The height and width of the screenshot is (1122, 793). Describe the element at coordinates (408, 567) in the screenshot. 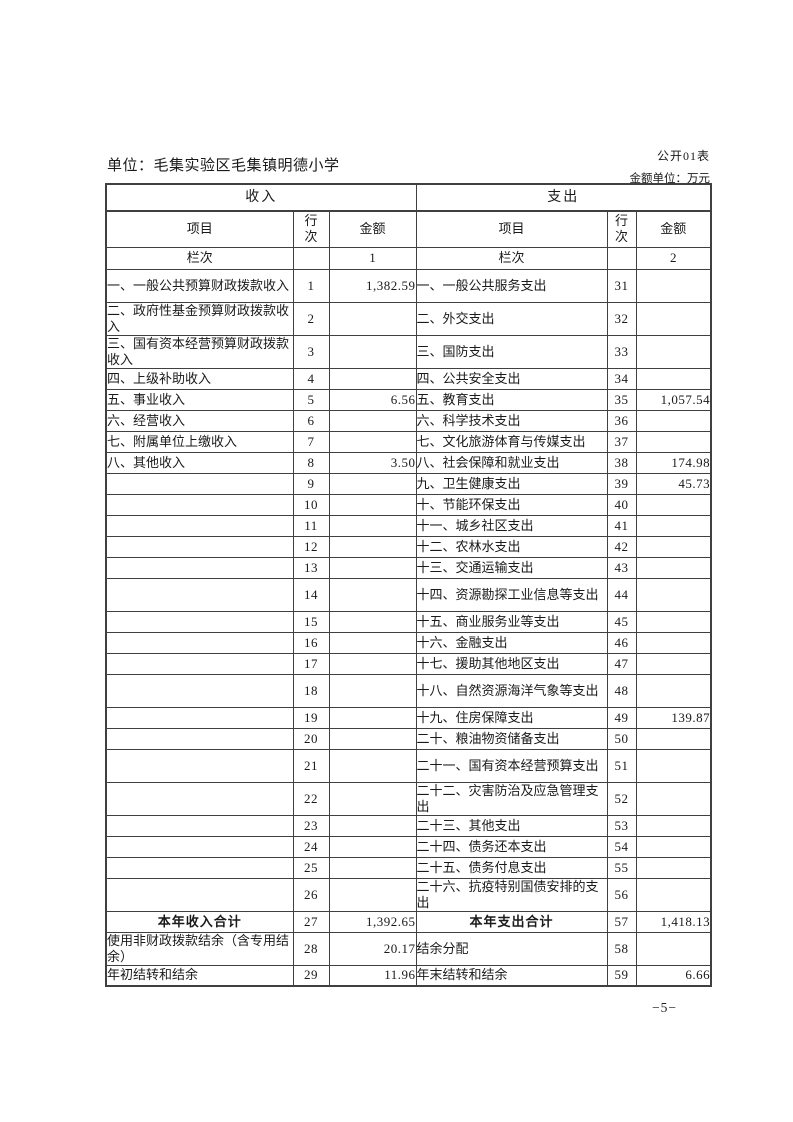

I see `table-row: 13 十三、交通运输支出 43` at that location.